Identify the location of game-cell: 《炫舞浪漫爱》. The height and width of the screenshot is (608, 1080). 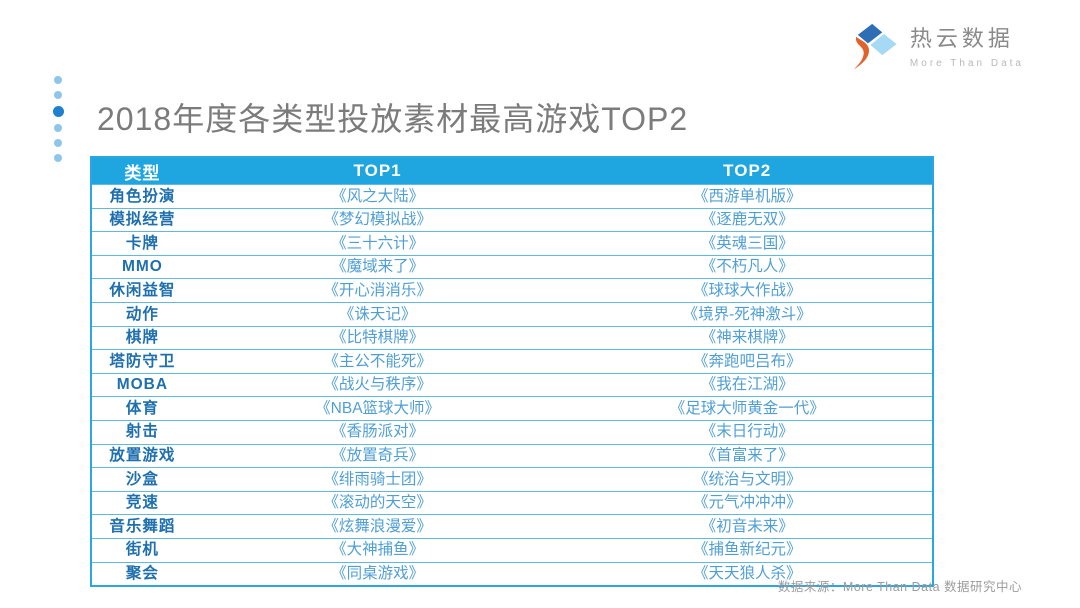
(377, 526).